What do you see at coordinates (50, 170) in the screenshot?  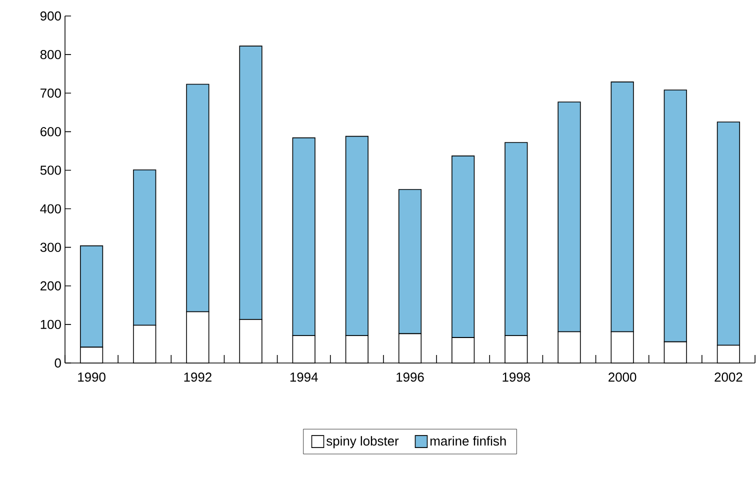 I see `y-tick-label: 500` at bounding box center [50, 170].